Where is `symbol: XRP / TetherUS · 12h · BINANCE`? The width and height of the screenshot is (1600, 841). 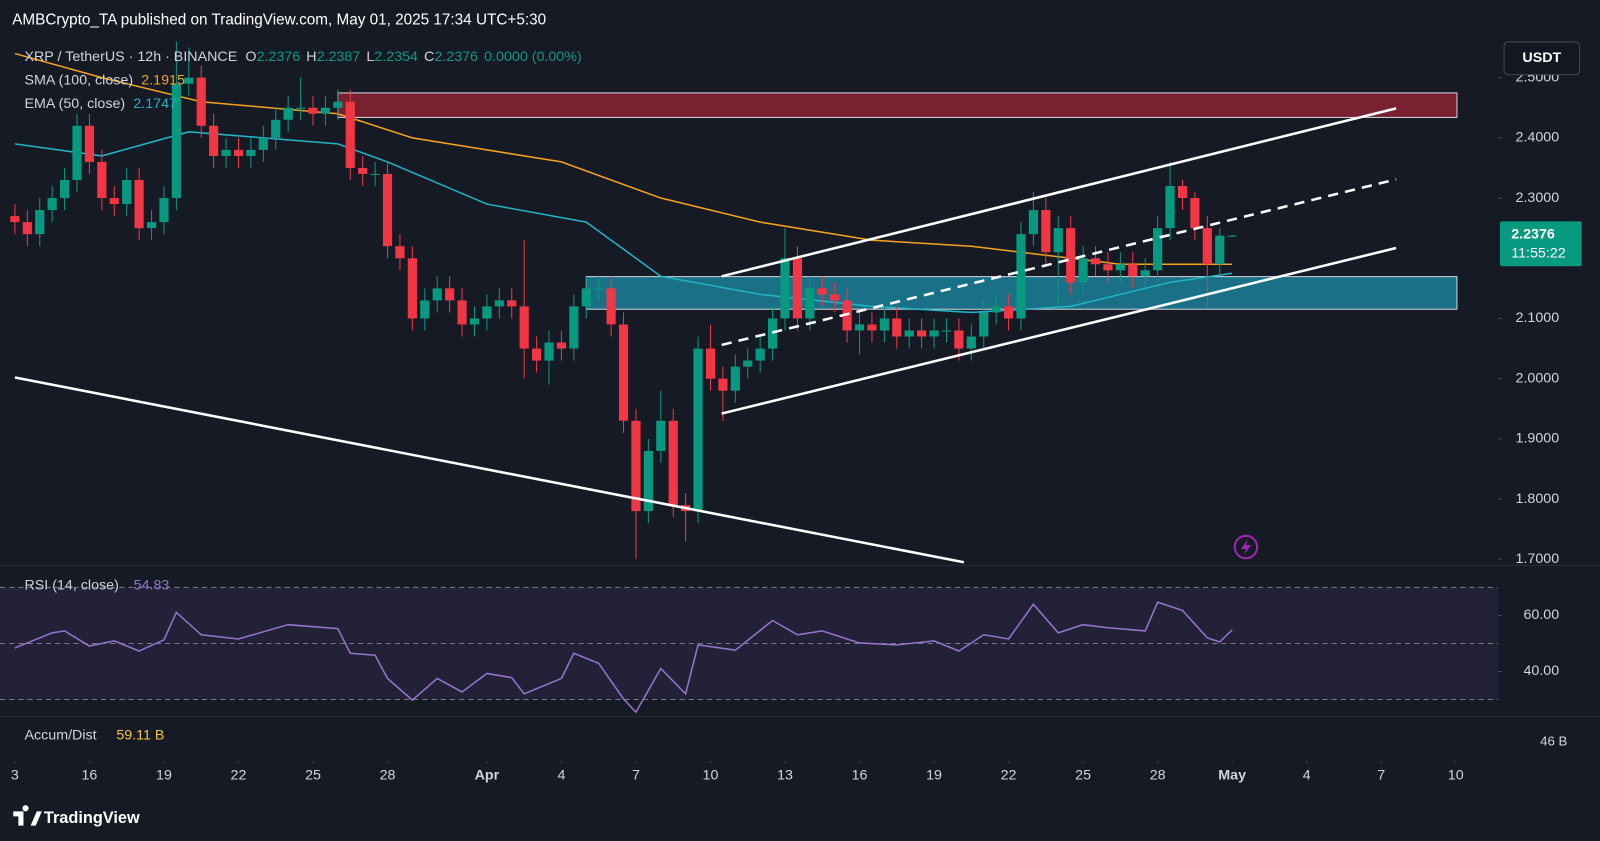
symbol: XRP / TetherUS · 12h · BINANCE is located at coordinates (130, 57).